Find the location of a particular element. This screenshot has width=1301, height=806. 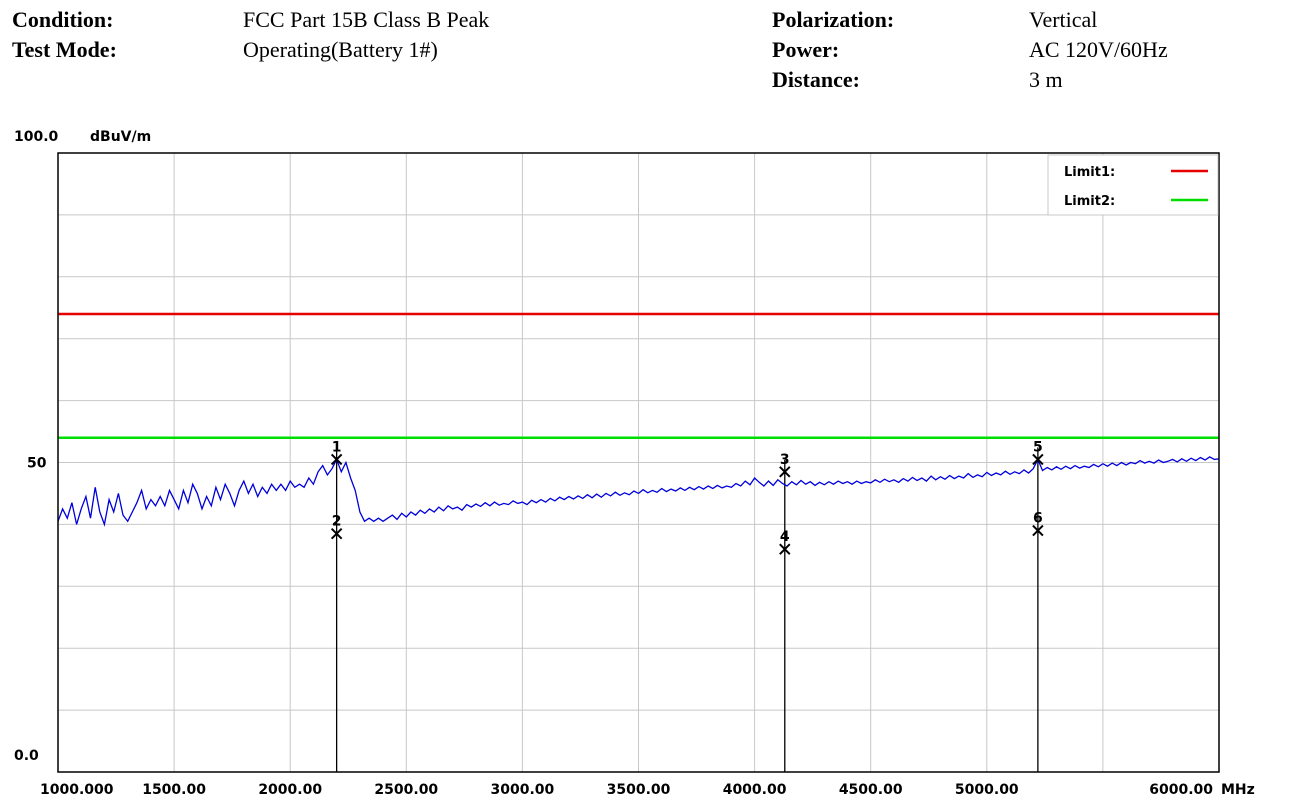

marker-label: 5 is located at coordinates (1038, 447).